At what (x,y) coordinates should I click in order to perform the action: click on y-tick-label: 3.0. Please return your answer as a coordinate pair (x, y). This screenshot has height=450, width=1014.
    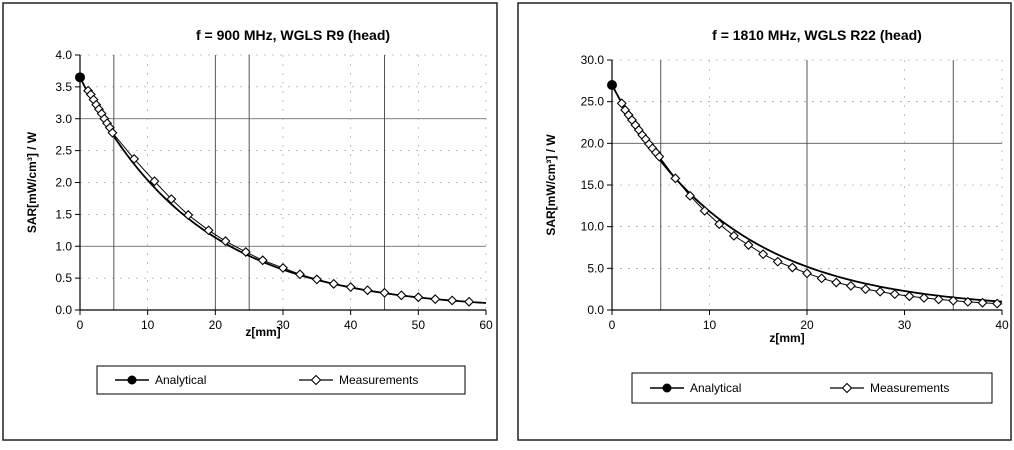
    Looking at the image, I should click on (63, 119).